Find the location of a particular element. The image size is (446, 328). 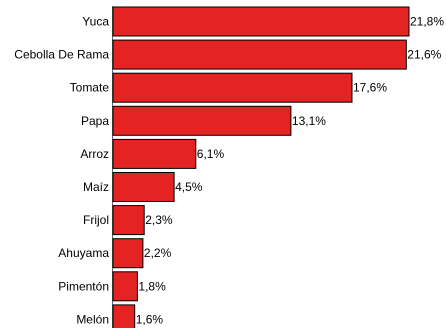

category-label: Maíz is located at coordinates (96, 187).